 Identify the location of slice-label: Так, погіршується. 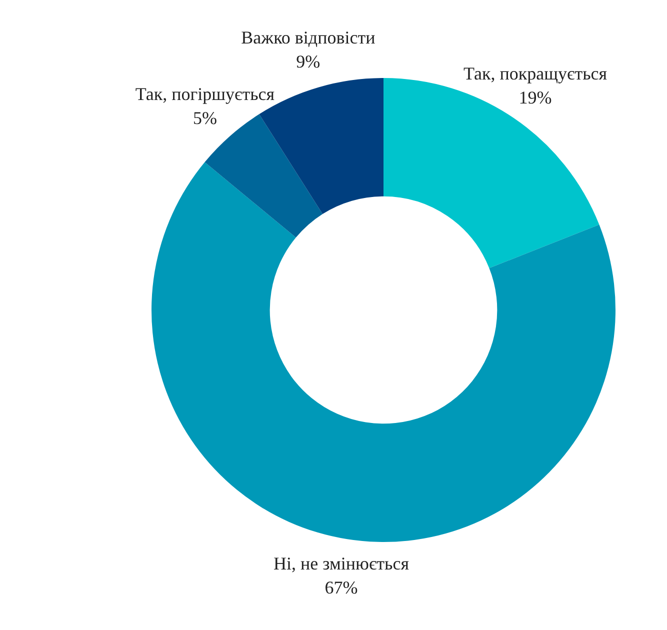
(205, 94).